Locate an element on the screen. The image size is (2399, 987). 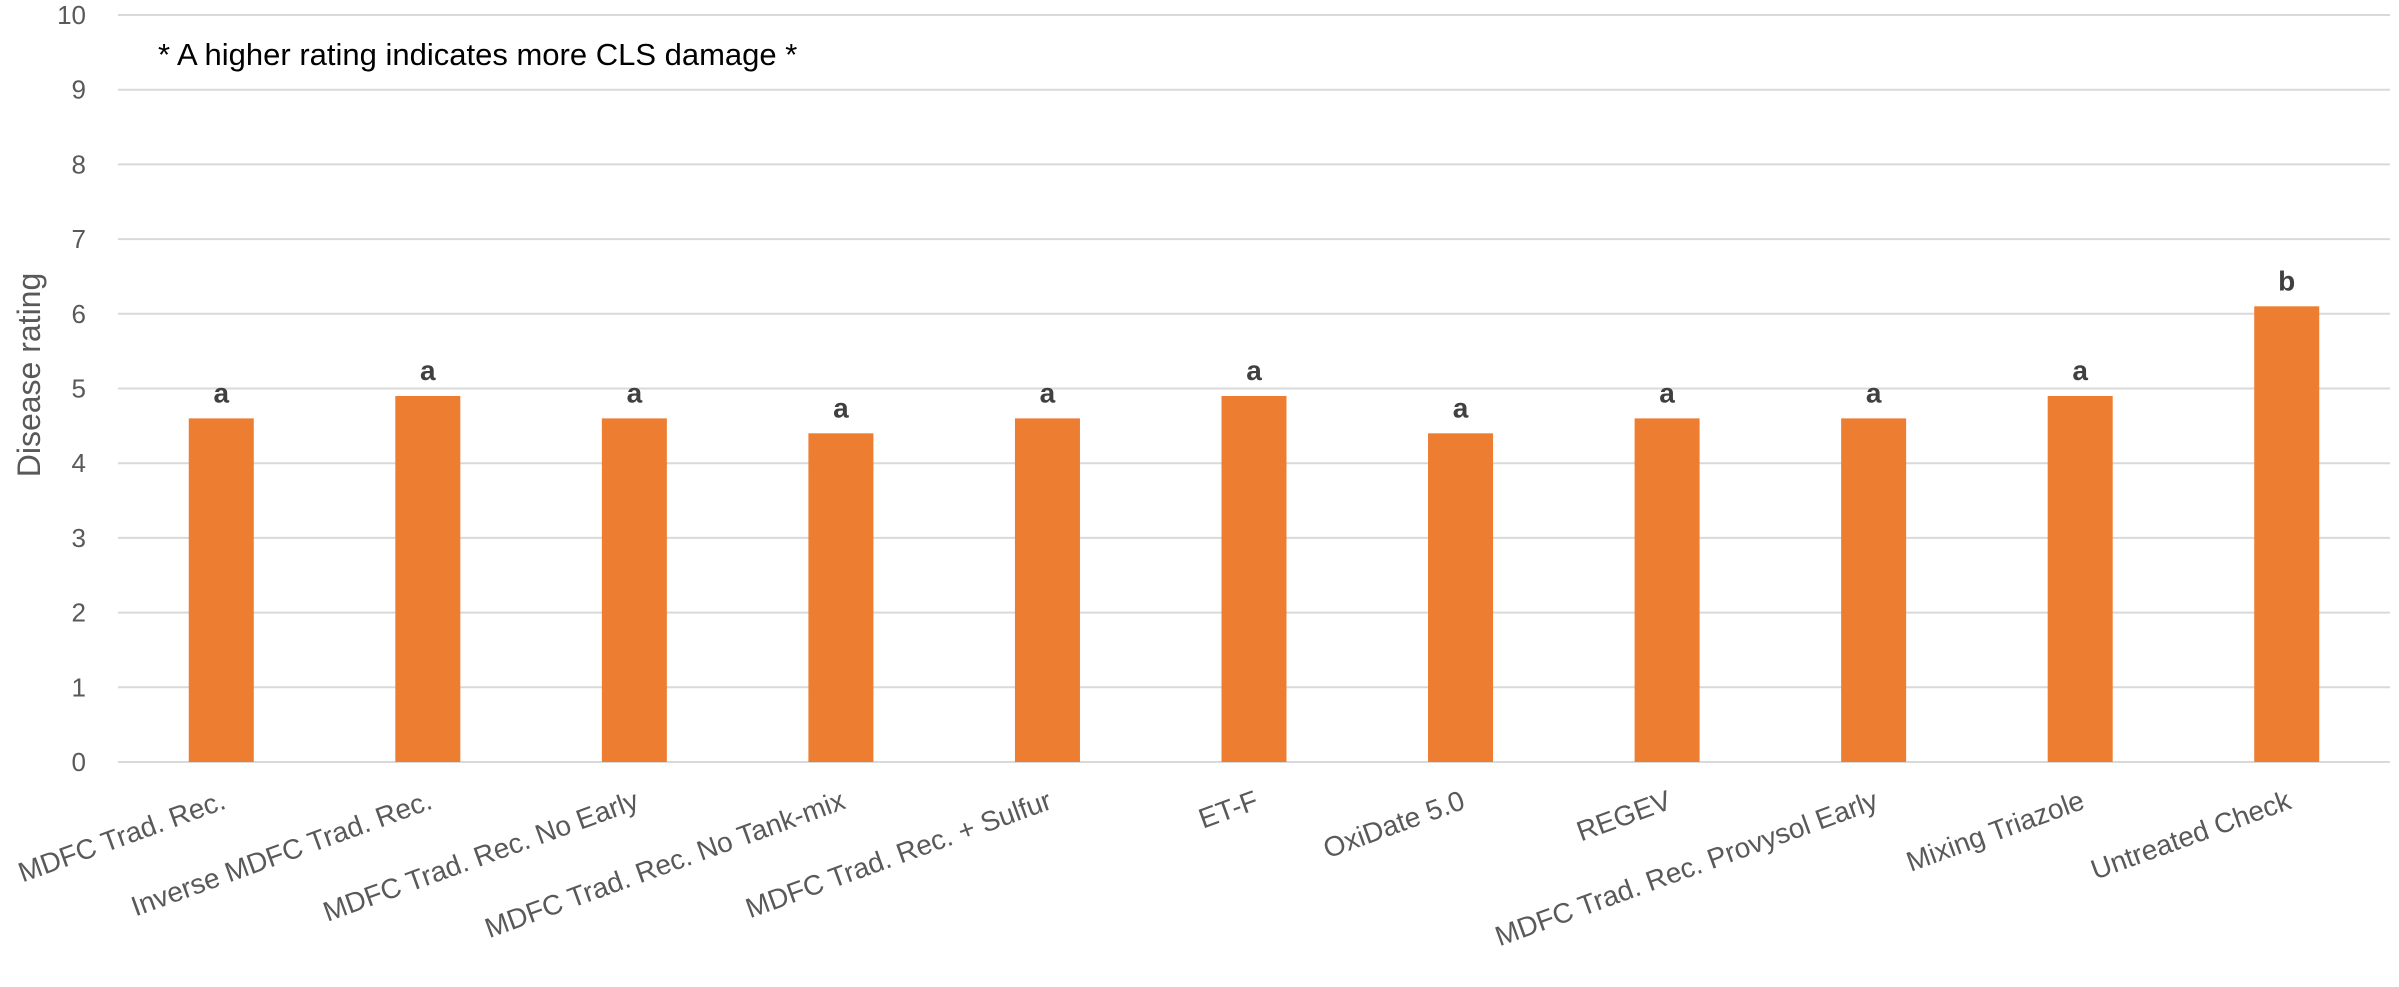
x-category-label: Untreated Check is located at coordinates (2191, 834).